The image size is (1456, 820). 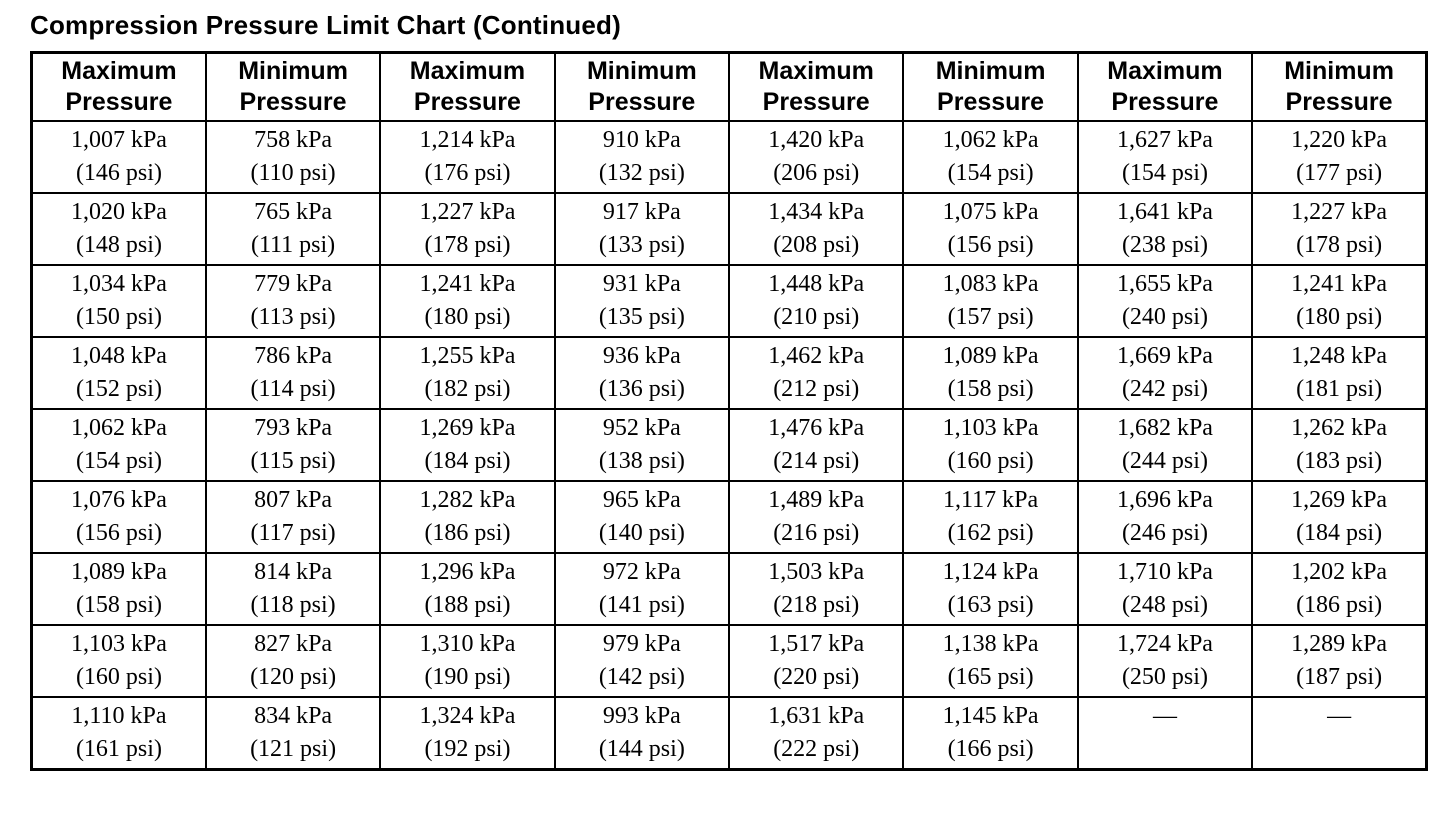 I want to click on kpa-value: 1,202 kPa, so click(x=1339, y=572).